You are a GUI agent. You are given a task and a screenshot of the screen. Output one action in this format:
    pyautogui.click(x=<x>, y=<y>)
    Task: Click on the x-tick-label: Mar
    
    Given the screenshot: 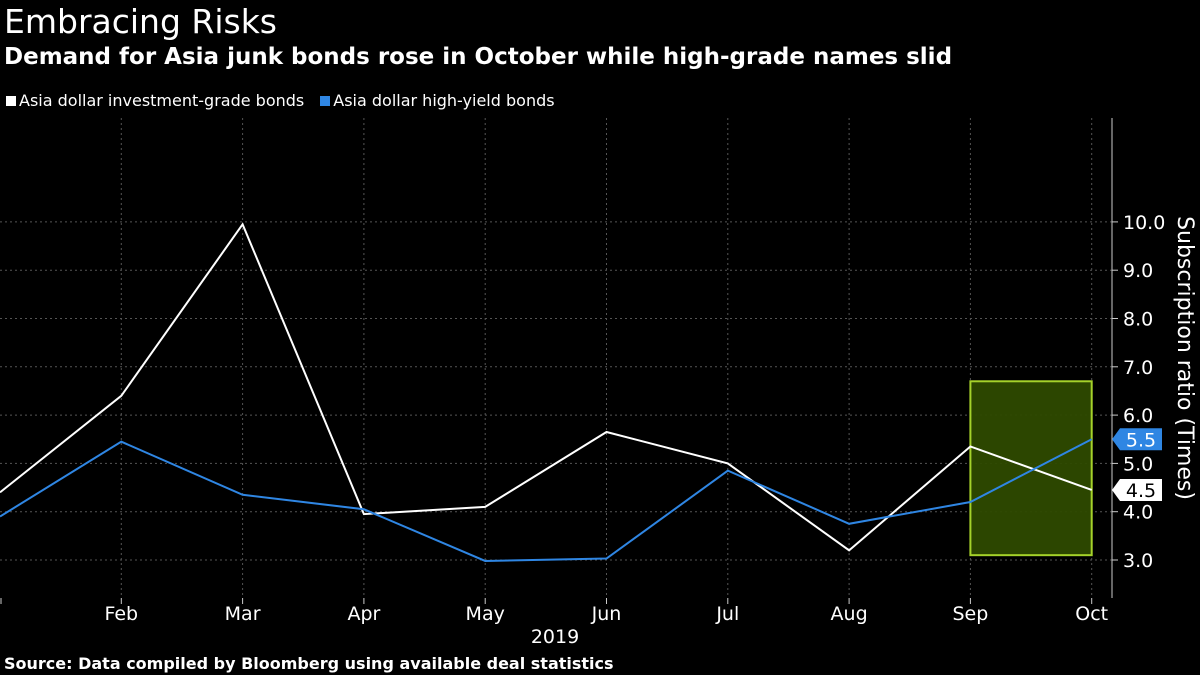 What is the action you would take?
    pyautogui.click(x=243, y=614)
    